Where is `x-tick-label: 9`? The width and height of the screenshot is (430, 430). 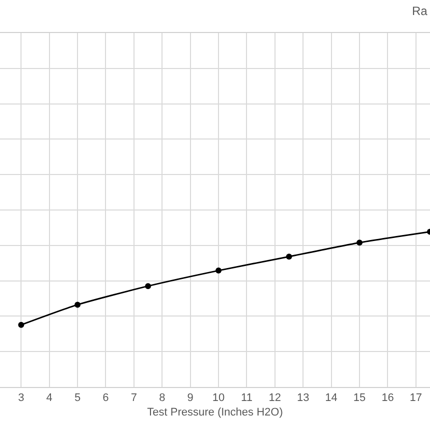 x-tick-label: 9 is located at coordinates (190, 398).